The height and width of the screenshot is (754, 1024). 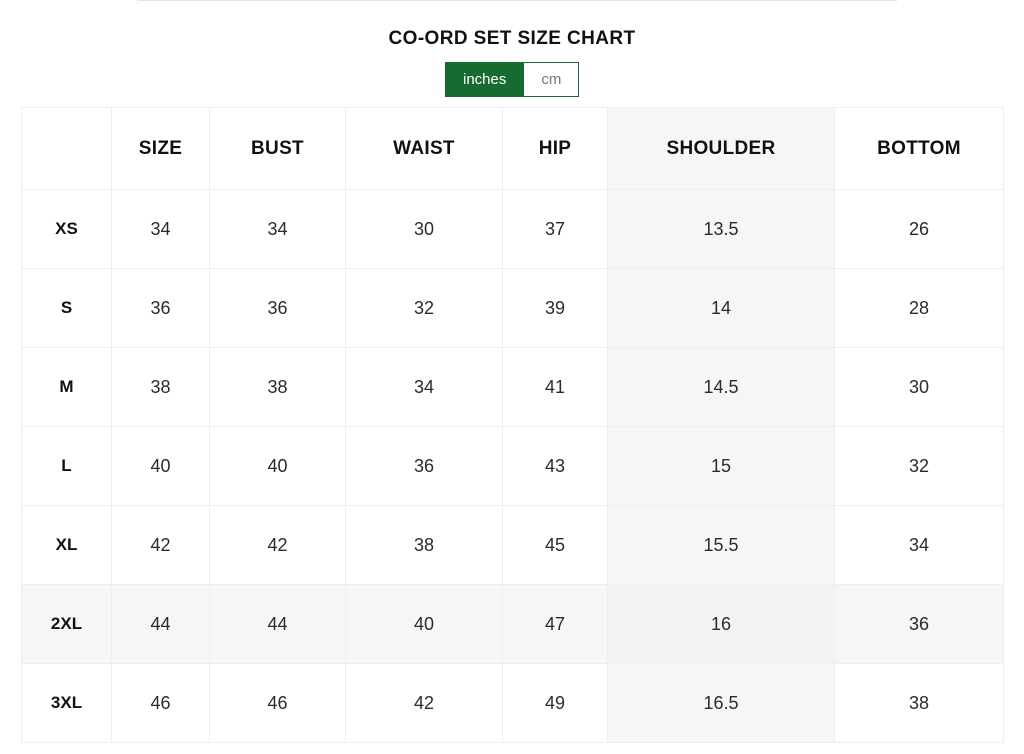 I want to click on cell-size: 46, so click(x=160, y=703).